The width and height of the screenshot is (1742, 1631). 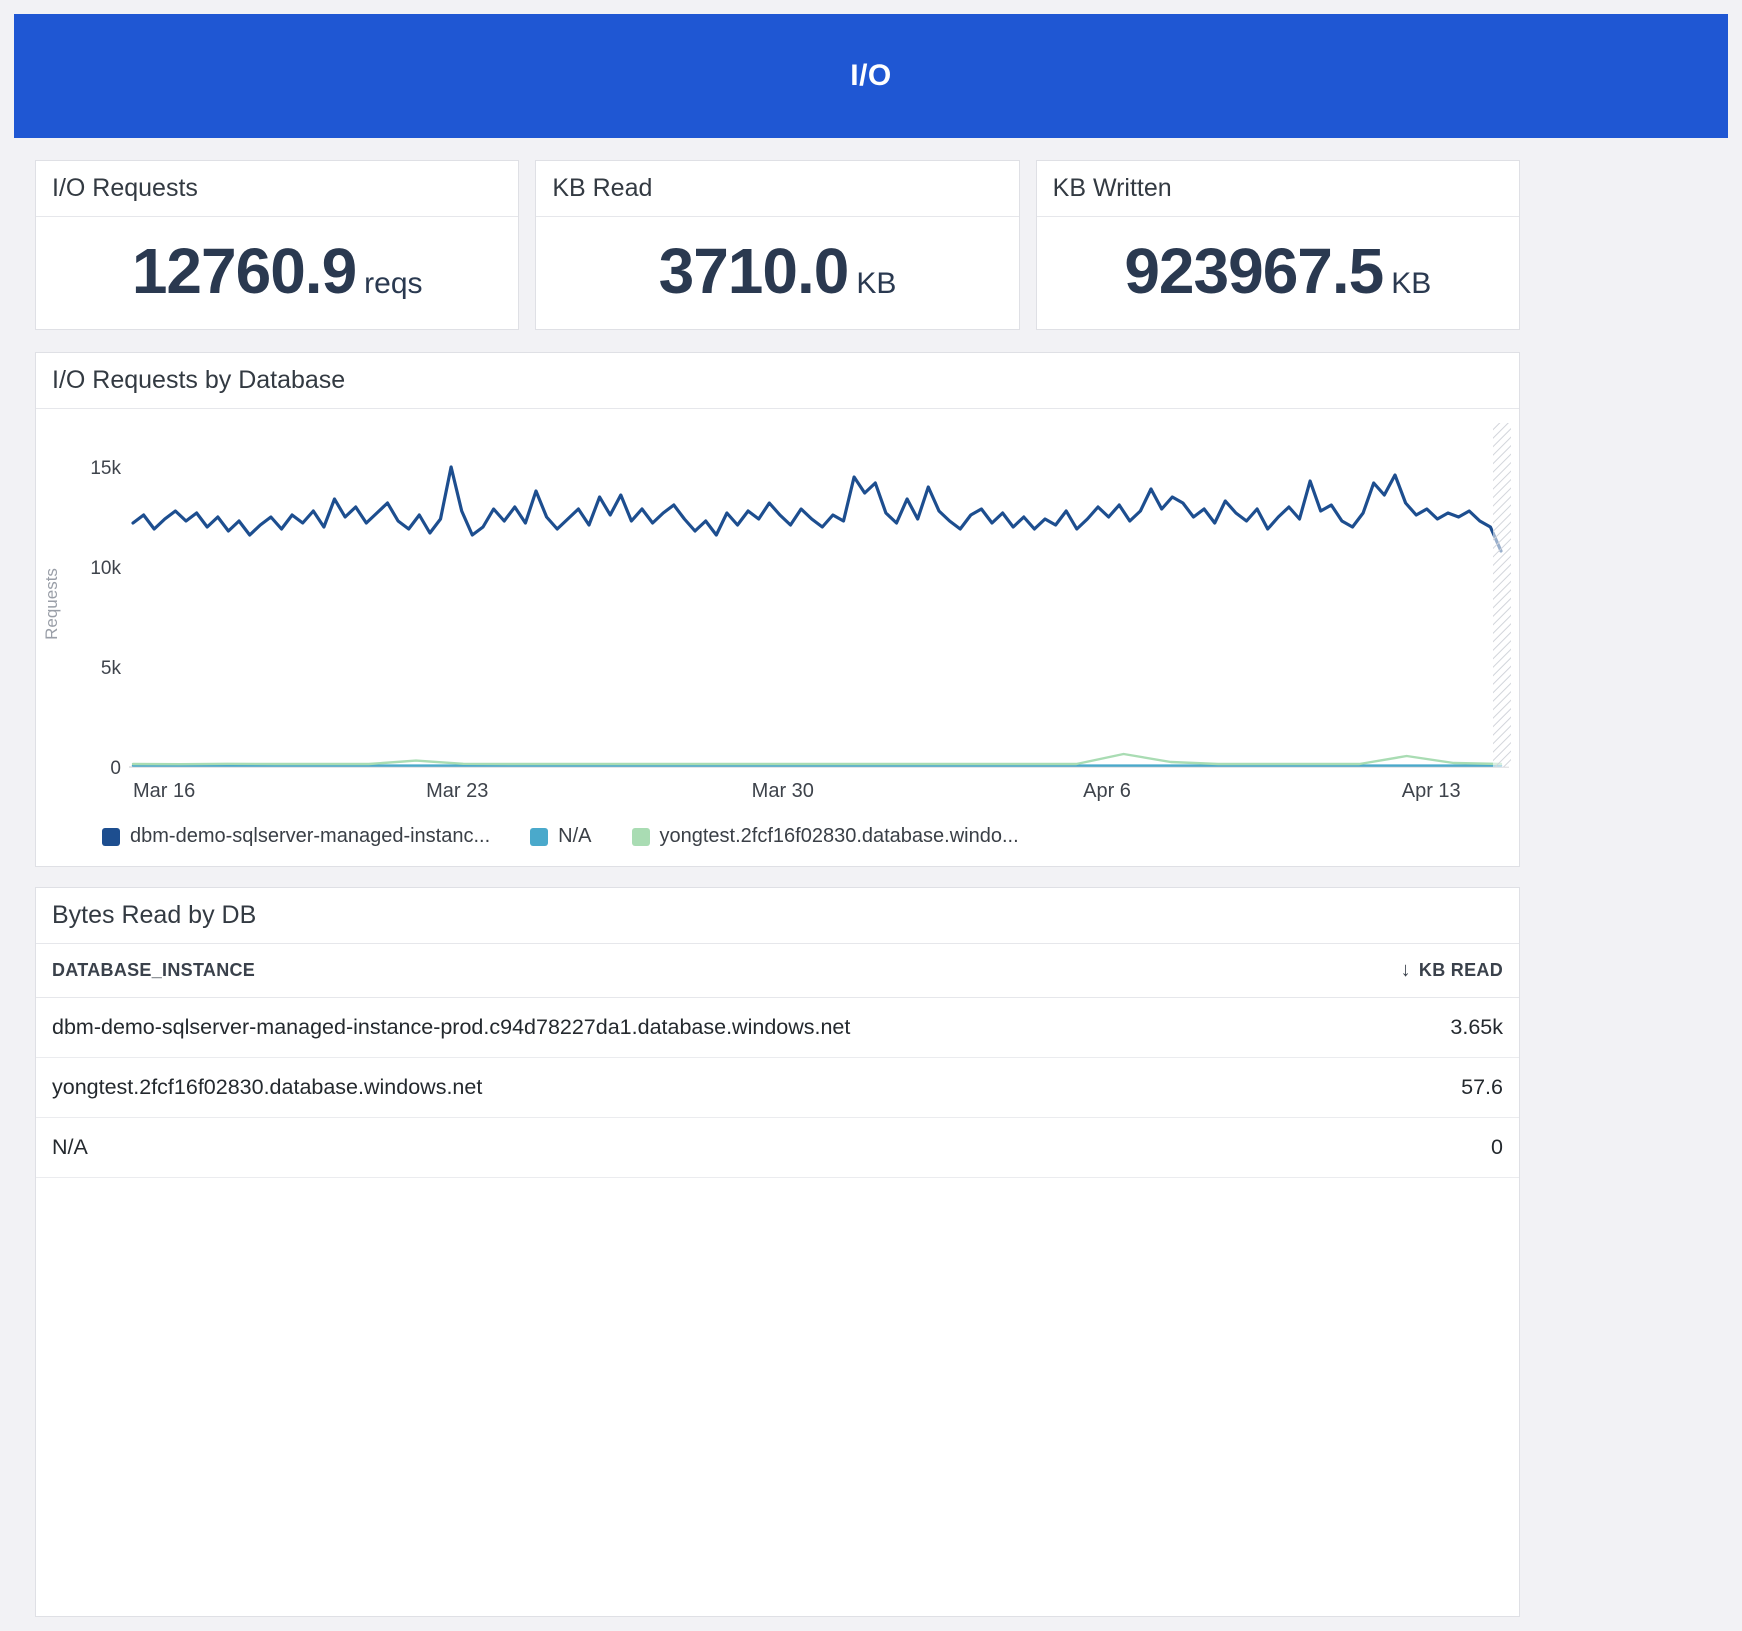 I want to click on stat-card-io-requests: I/O Requests 12760.9 reqs, so click(x=277, y=245).